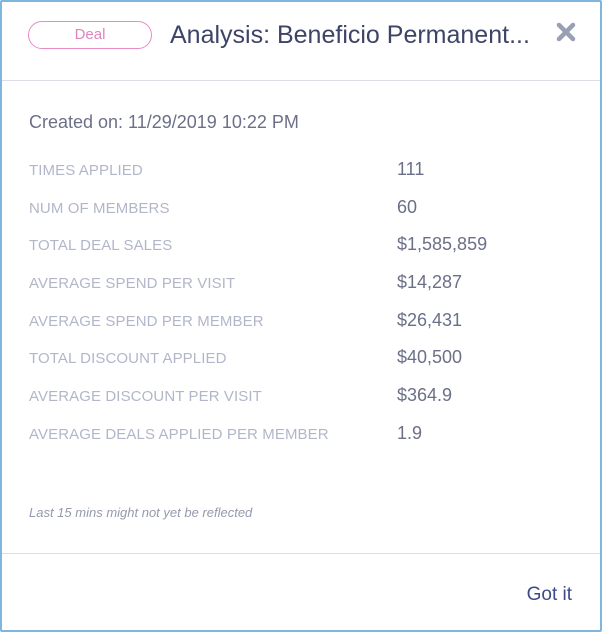 The image size is (602, 632). Describe the element at coordinates (301, 592) in the screenshot. I see `modal-footer: Got it` at that location.